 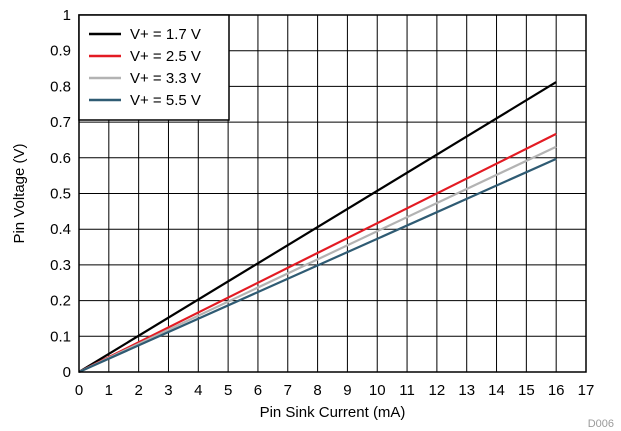 I want to click on x-tick-label: 1, so click(x=109, y=390).